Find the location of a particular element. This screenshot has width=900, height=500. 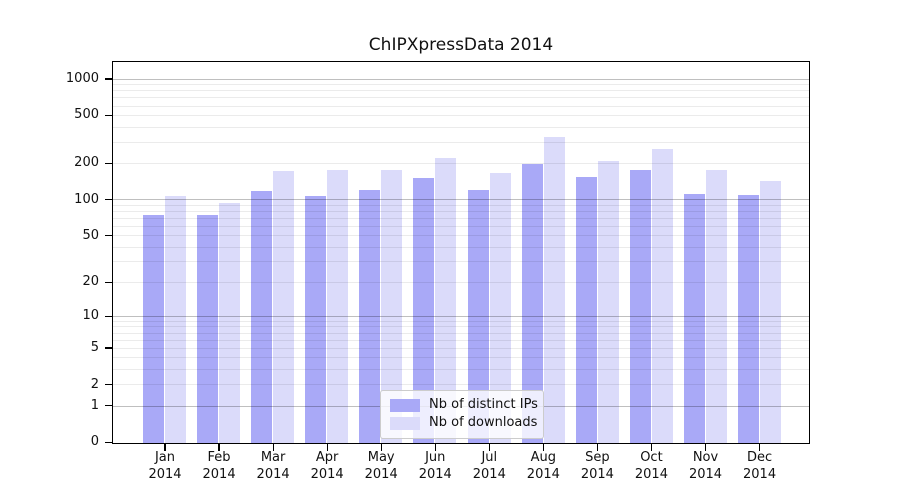

legend-swatch-distinct-ips is located at coordinates (405, 405).